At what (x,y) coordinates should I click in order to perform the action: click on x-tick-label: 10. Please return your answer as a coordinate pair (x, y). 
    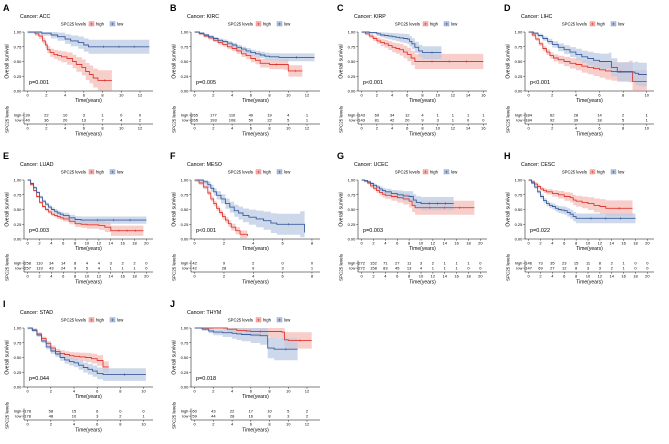
    Looking at the image, I should click on (588, 243).